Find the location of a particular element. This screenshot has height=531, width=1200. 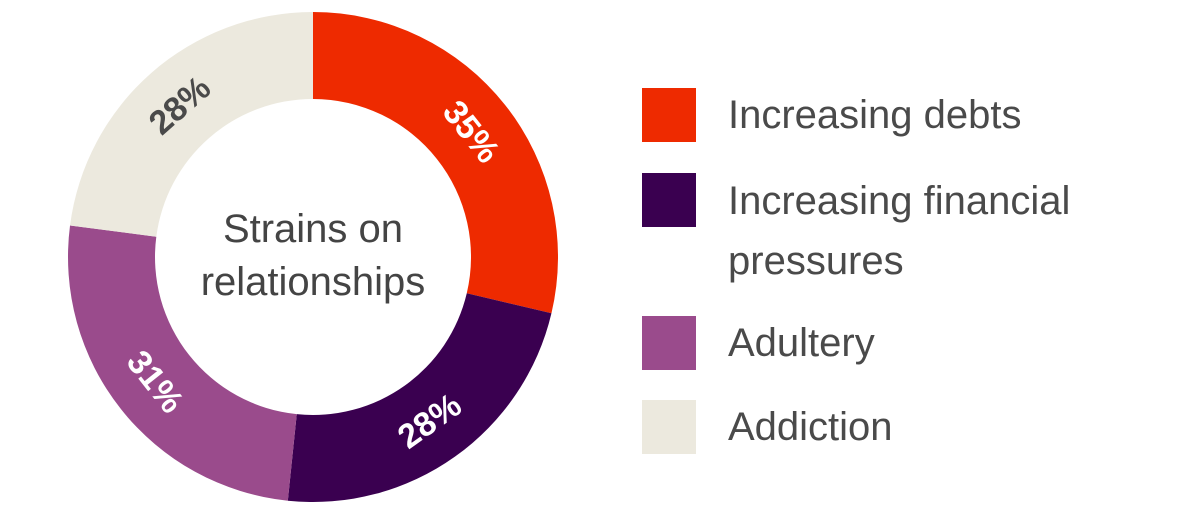

center-title-line-1: Strains on is located at coordinates (313, 229).